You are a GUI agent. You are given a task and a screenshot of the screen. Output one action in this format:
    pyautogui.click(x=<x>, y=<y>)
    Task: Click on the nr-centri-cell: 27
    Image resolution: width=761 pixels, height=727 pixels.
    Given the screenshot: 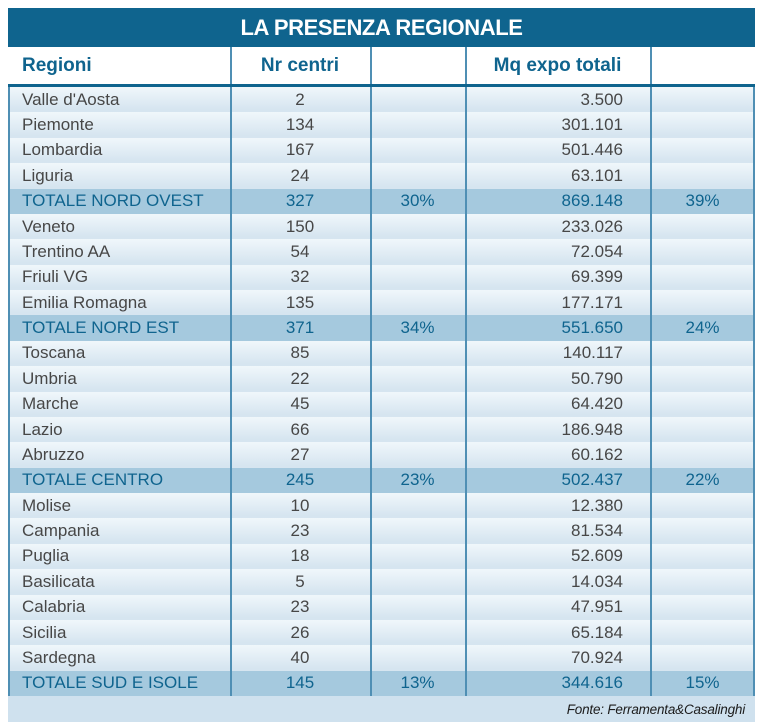 What is the action you would take?
    pyautogui.click(x=300, y=454)
    